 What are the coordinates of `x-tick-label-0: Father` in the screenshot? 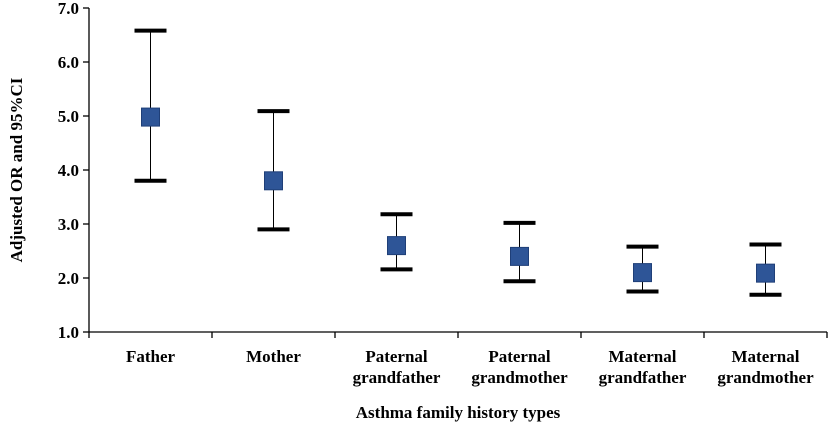 It's located at (151, 356).